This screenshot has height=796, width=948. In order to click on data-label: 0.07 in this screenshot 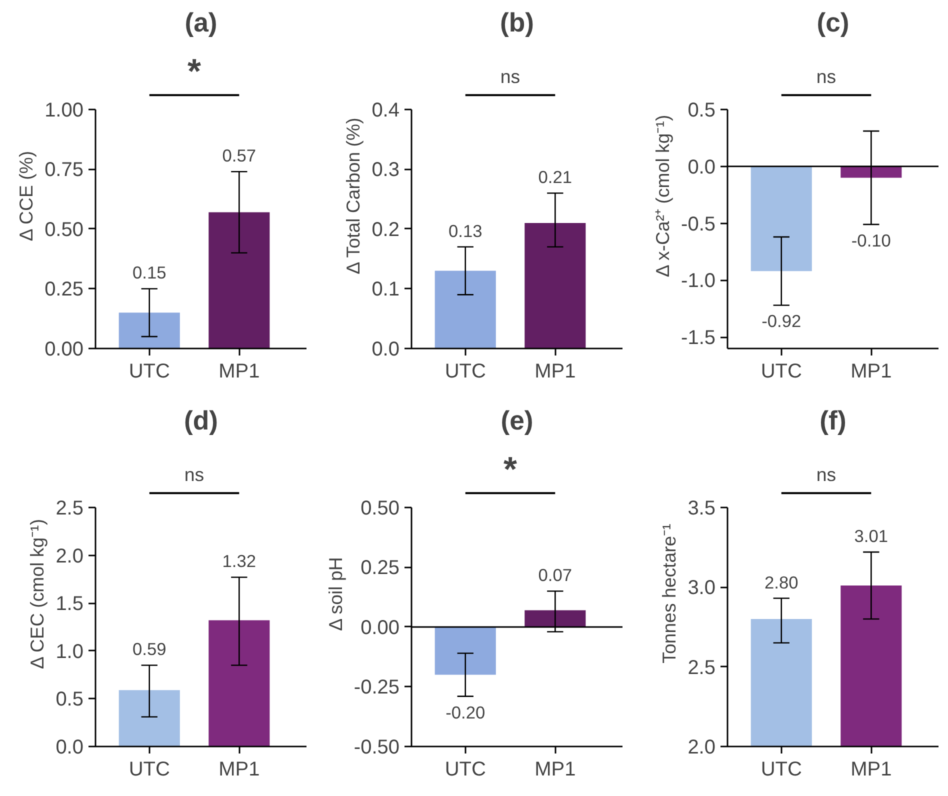, I will do `click(555, 575)`.